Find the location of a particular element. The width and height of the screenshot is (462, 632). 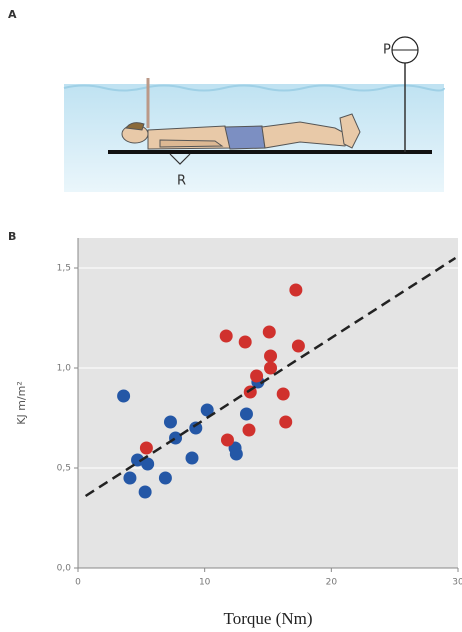

rest-label: R is located at coordinates (181, 181).